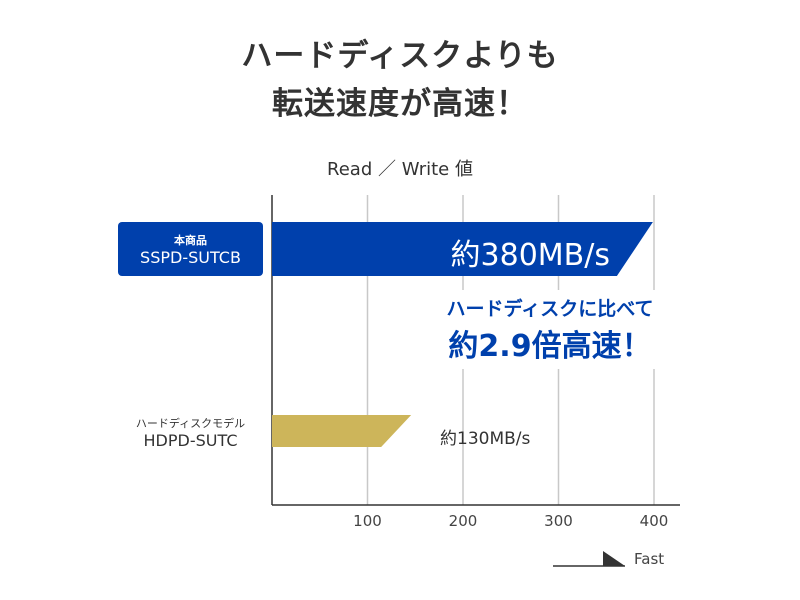  Describe the element at coordinates (463, 521) in the screenshot. I see `x-tick-label: 200` at that location.